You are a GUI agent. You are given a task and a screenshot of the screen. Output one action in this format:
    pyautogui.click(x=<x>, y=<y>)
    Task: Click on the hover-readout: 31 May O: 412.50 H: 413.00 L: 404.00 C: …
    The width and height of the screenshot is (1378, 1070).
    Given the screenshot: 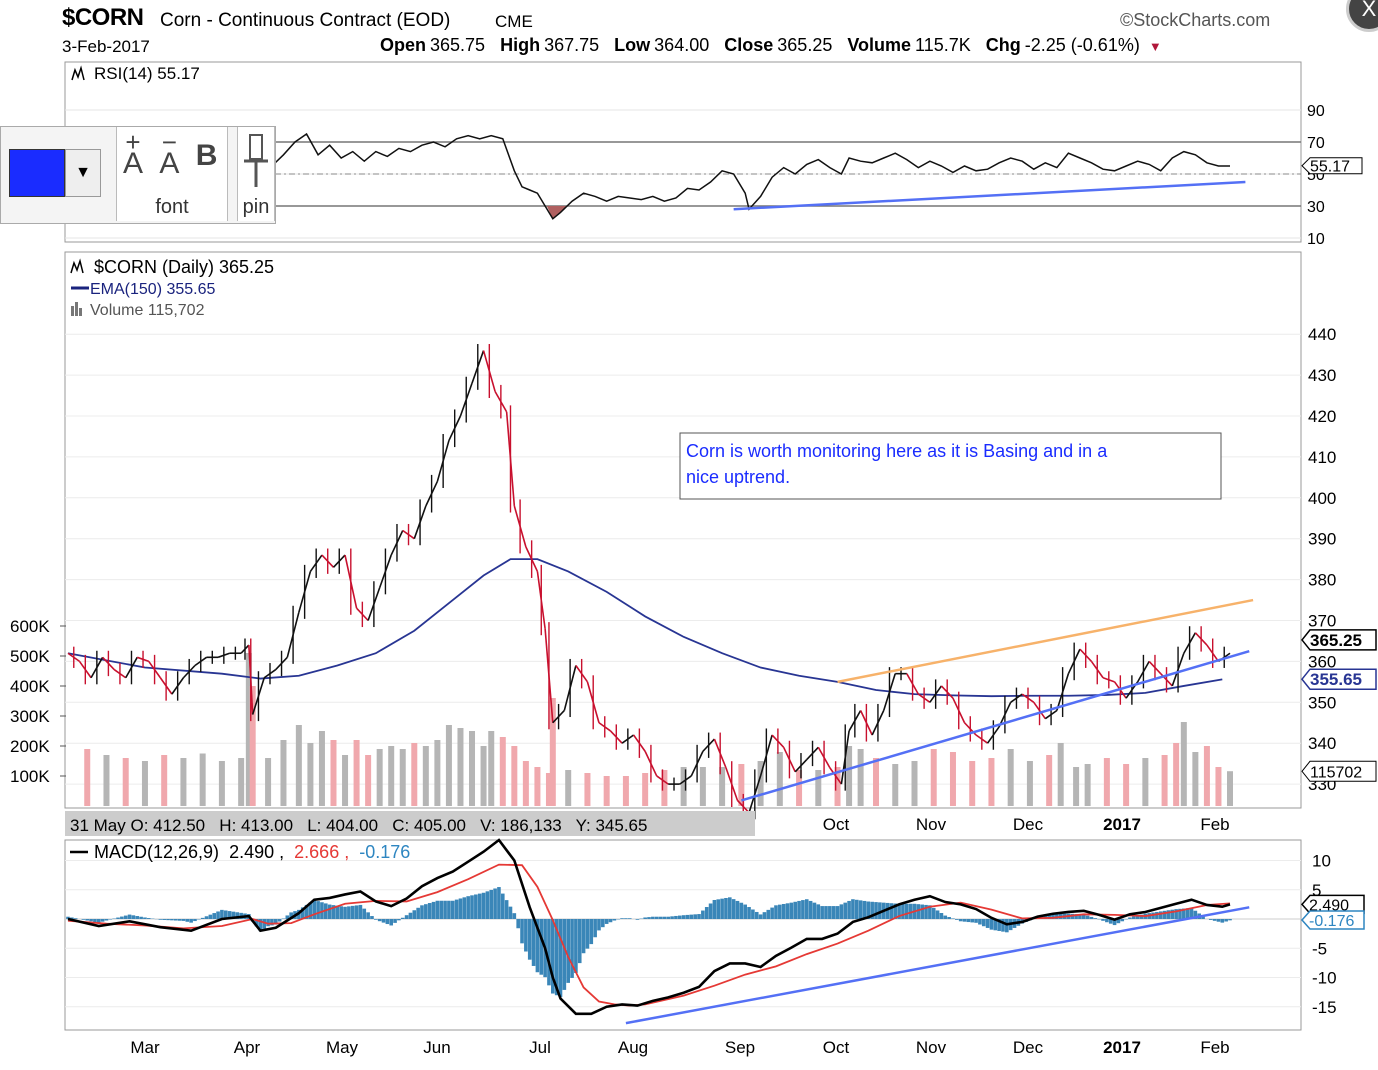 What is the action you would take?
    pyautogui.click(x=358, y=825)
    